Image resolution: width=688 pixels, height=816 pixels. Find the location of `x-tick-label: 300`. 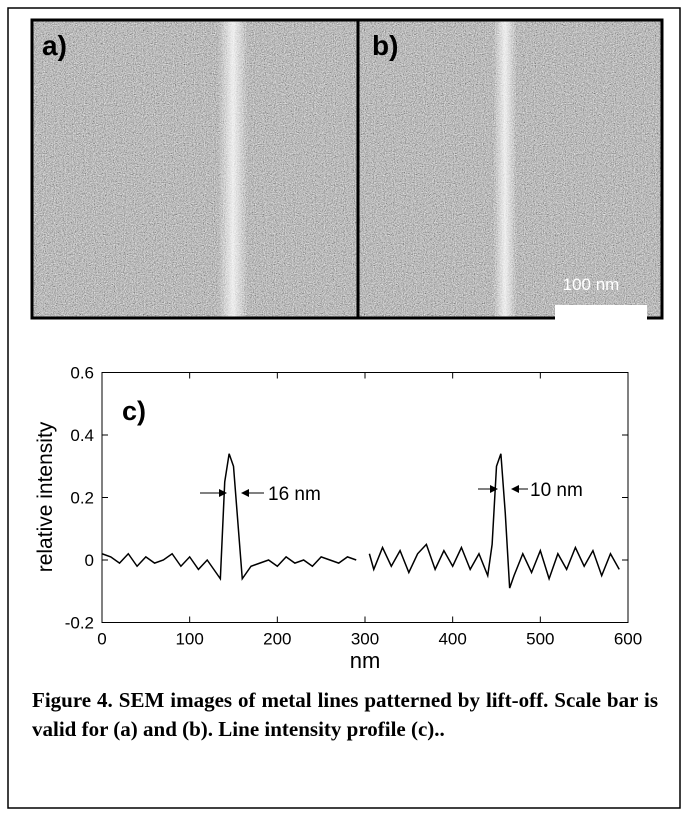

x-tick-label: 300 is located at coordinates (365, 639).